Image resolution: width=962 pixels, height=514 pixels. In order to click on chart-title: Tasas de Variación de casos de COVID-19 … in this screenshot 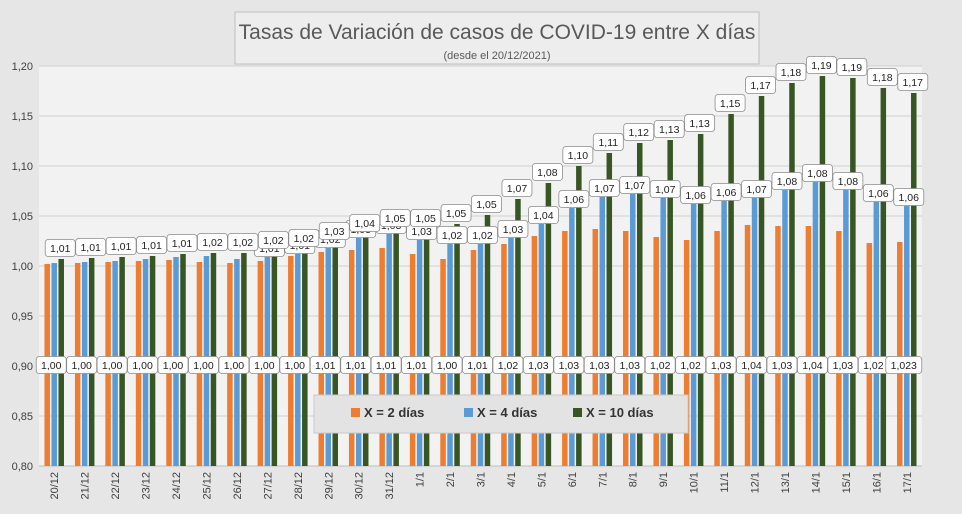, I will do `click(497, 32)`.